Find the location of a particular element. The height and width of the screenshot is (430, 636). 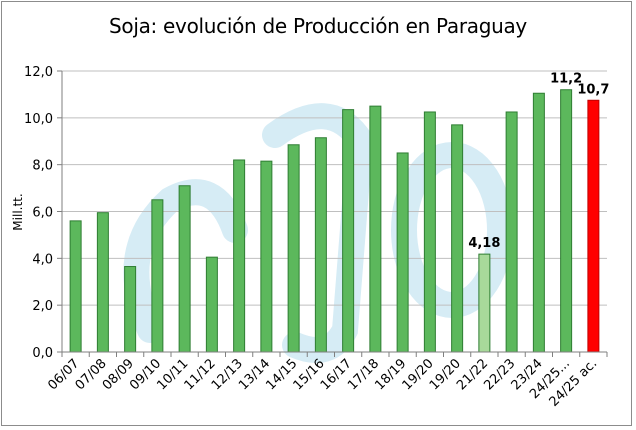

y-tick-label: 12,0 is located at coordinates (38, 72).